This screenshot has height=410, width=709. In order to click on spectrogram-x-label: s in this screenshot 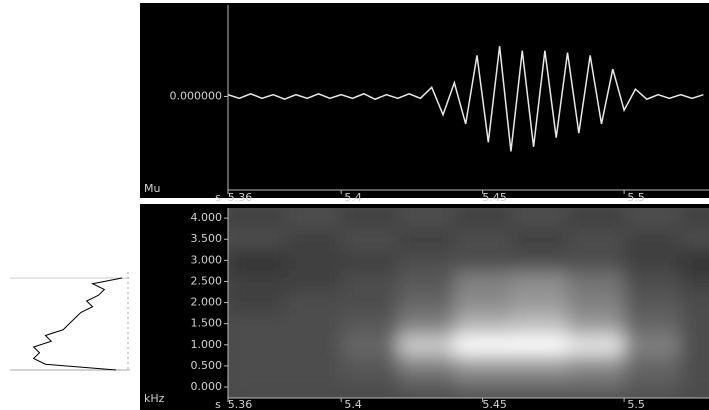, I will do `click(218, 404)`.